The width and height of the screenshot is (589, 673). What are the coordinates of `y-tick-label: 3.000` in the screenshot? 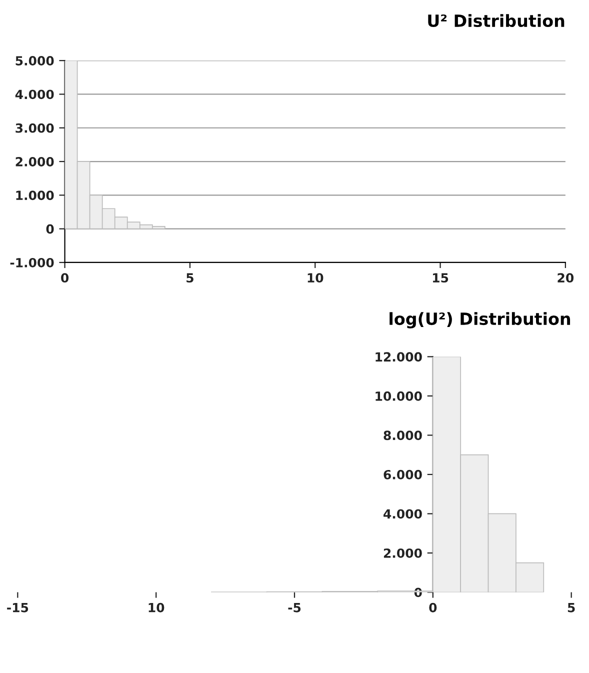 It's located at (35, 128).